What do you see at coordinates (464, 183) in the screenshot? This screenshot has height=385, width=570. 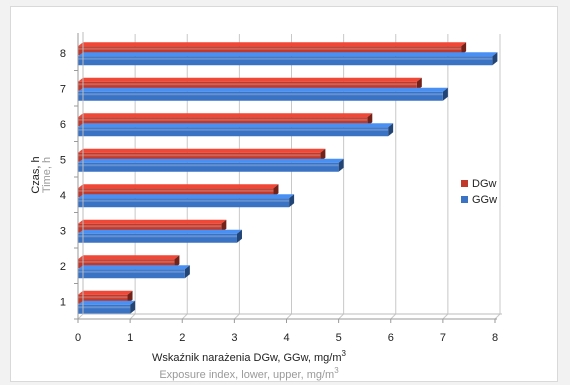 I see `legend-swatch-dgw` at bounding box center [464, 183].